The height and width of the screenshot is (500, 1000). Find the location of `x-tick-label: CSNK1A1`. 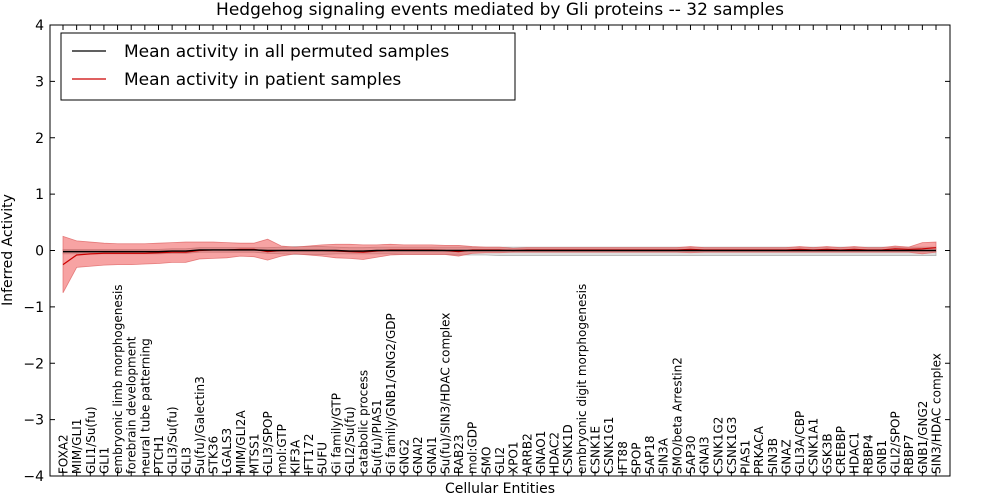

x-tick-label: CSNK1A1 is located at coordinates (814, 446).